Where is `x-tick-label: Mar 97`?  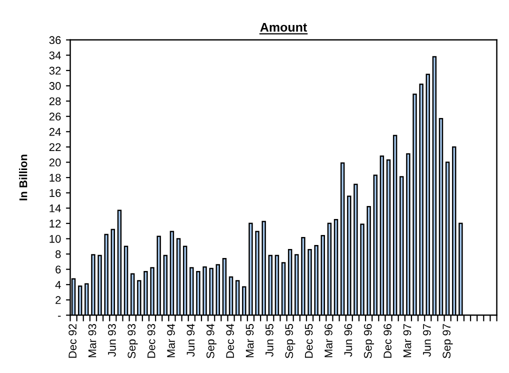
x-tick-label: Mar 97 is located at coordinates (407, 341).